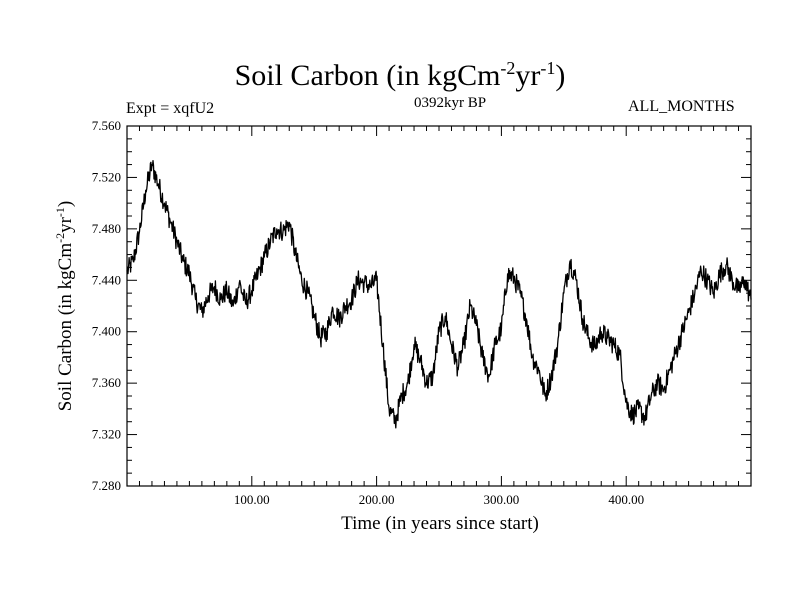 The width and height of the screenshot is (800, 600). Describe the element at coordinates (106, 434) in the screenshot. I see `y-tick-label: 7.320` at that location.